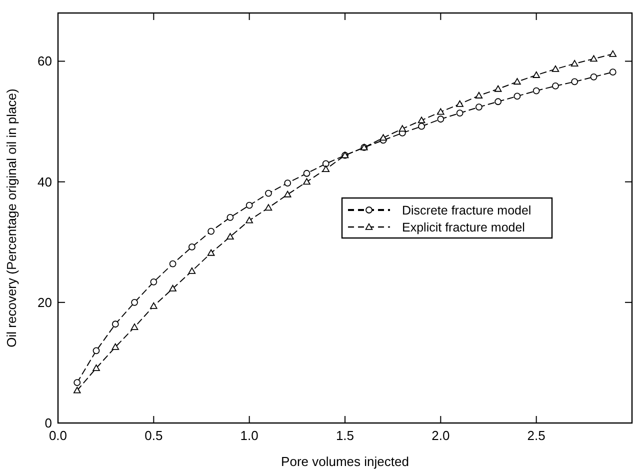 The width and height of the screenshot is (636, 470). I want to click on x-axis-title: Pore volumes injected, so click(345, 461).